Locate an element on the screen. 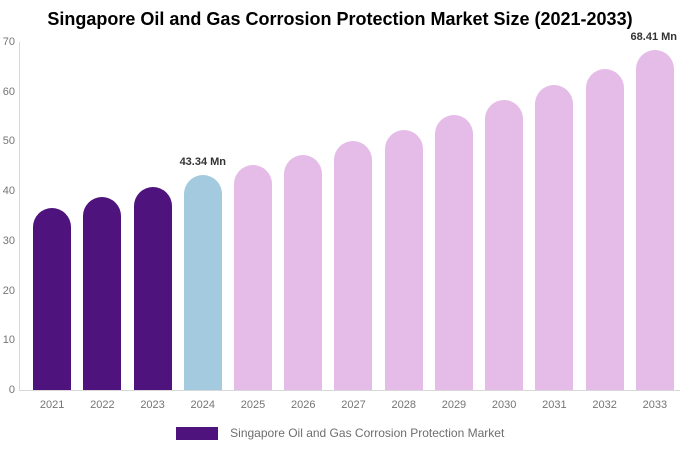 The image size is (680, 450). bar-2028 is located at coordinates (403, 259).